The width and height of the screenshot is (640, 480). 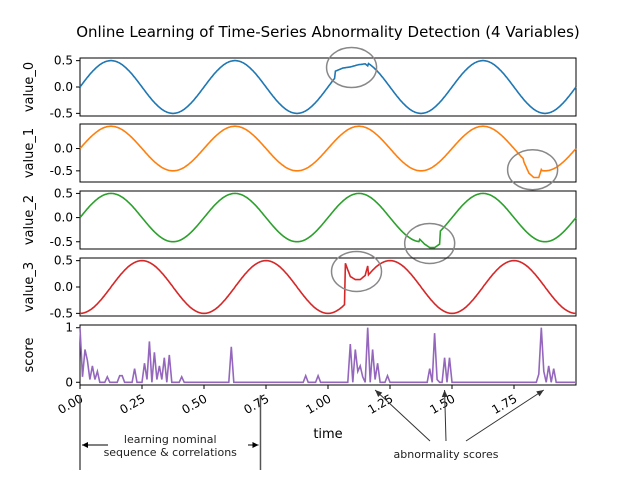 I want to click on panel-value_2: 0.5 0.0 -0.5 value_2, so click(x=299, y=225).